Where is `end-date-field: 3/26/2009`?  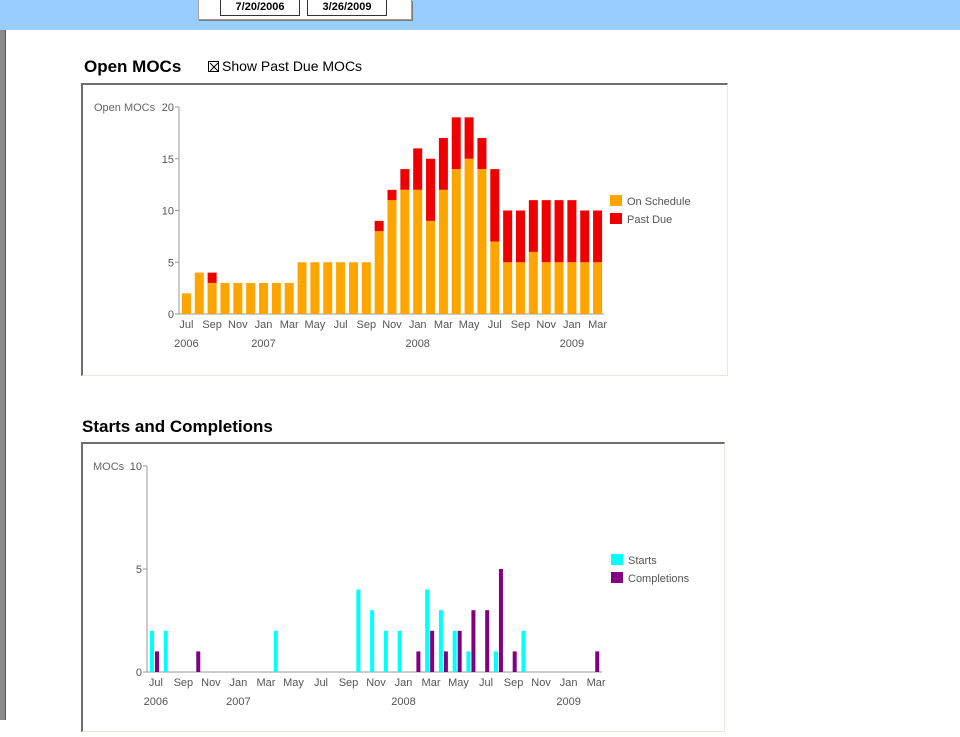
end-date-field: 3/26/2009 is located at coordinates (347, 8).